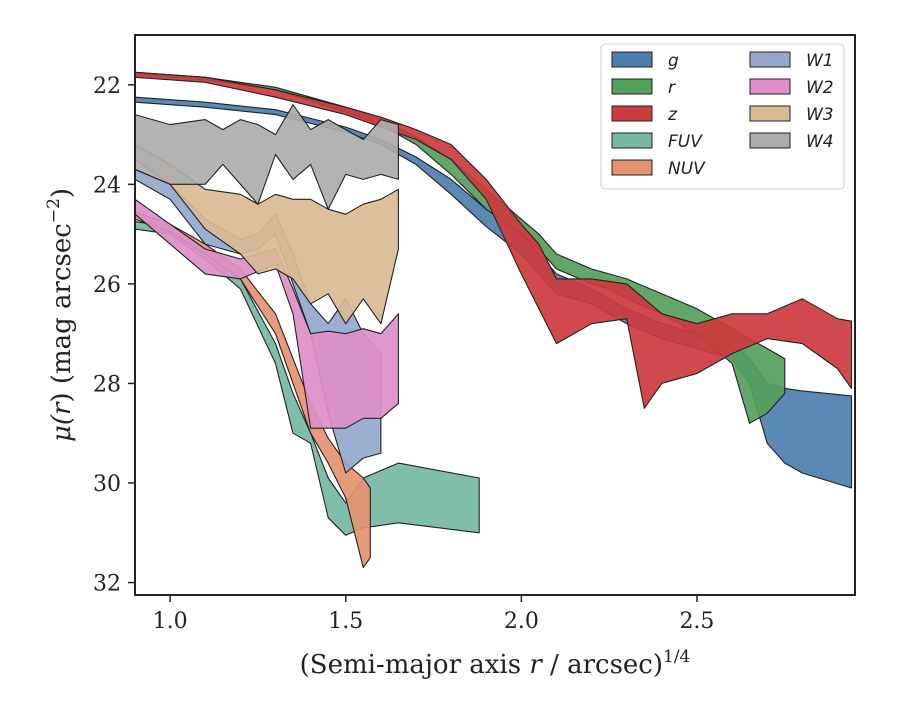 The image size is (900, 705). I want to click on legend-swatch-w4, so click(770, 140).